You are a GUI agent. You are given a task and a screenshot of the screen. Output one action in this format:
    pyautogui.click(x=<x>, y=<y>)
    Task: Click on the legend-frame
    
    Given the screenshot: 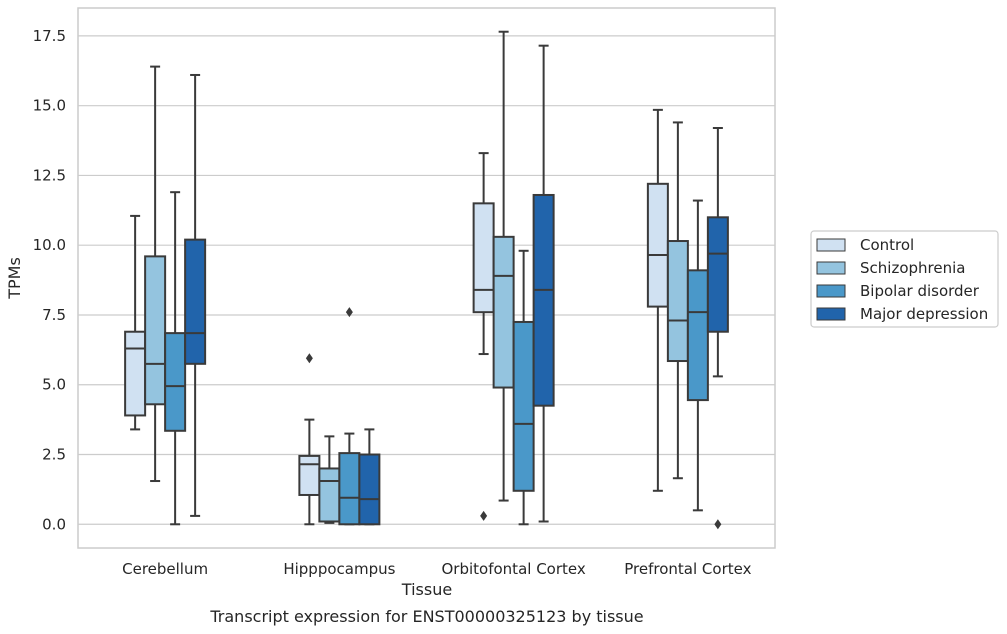 What is the action you would take?
    pyautogui.click(x=904, y=279)
    